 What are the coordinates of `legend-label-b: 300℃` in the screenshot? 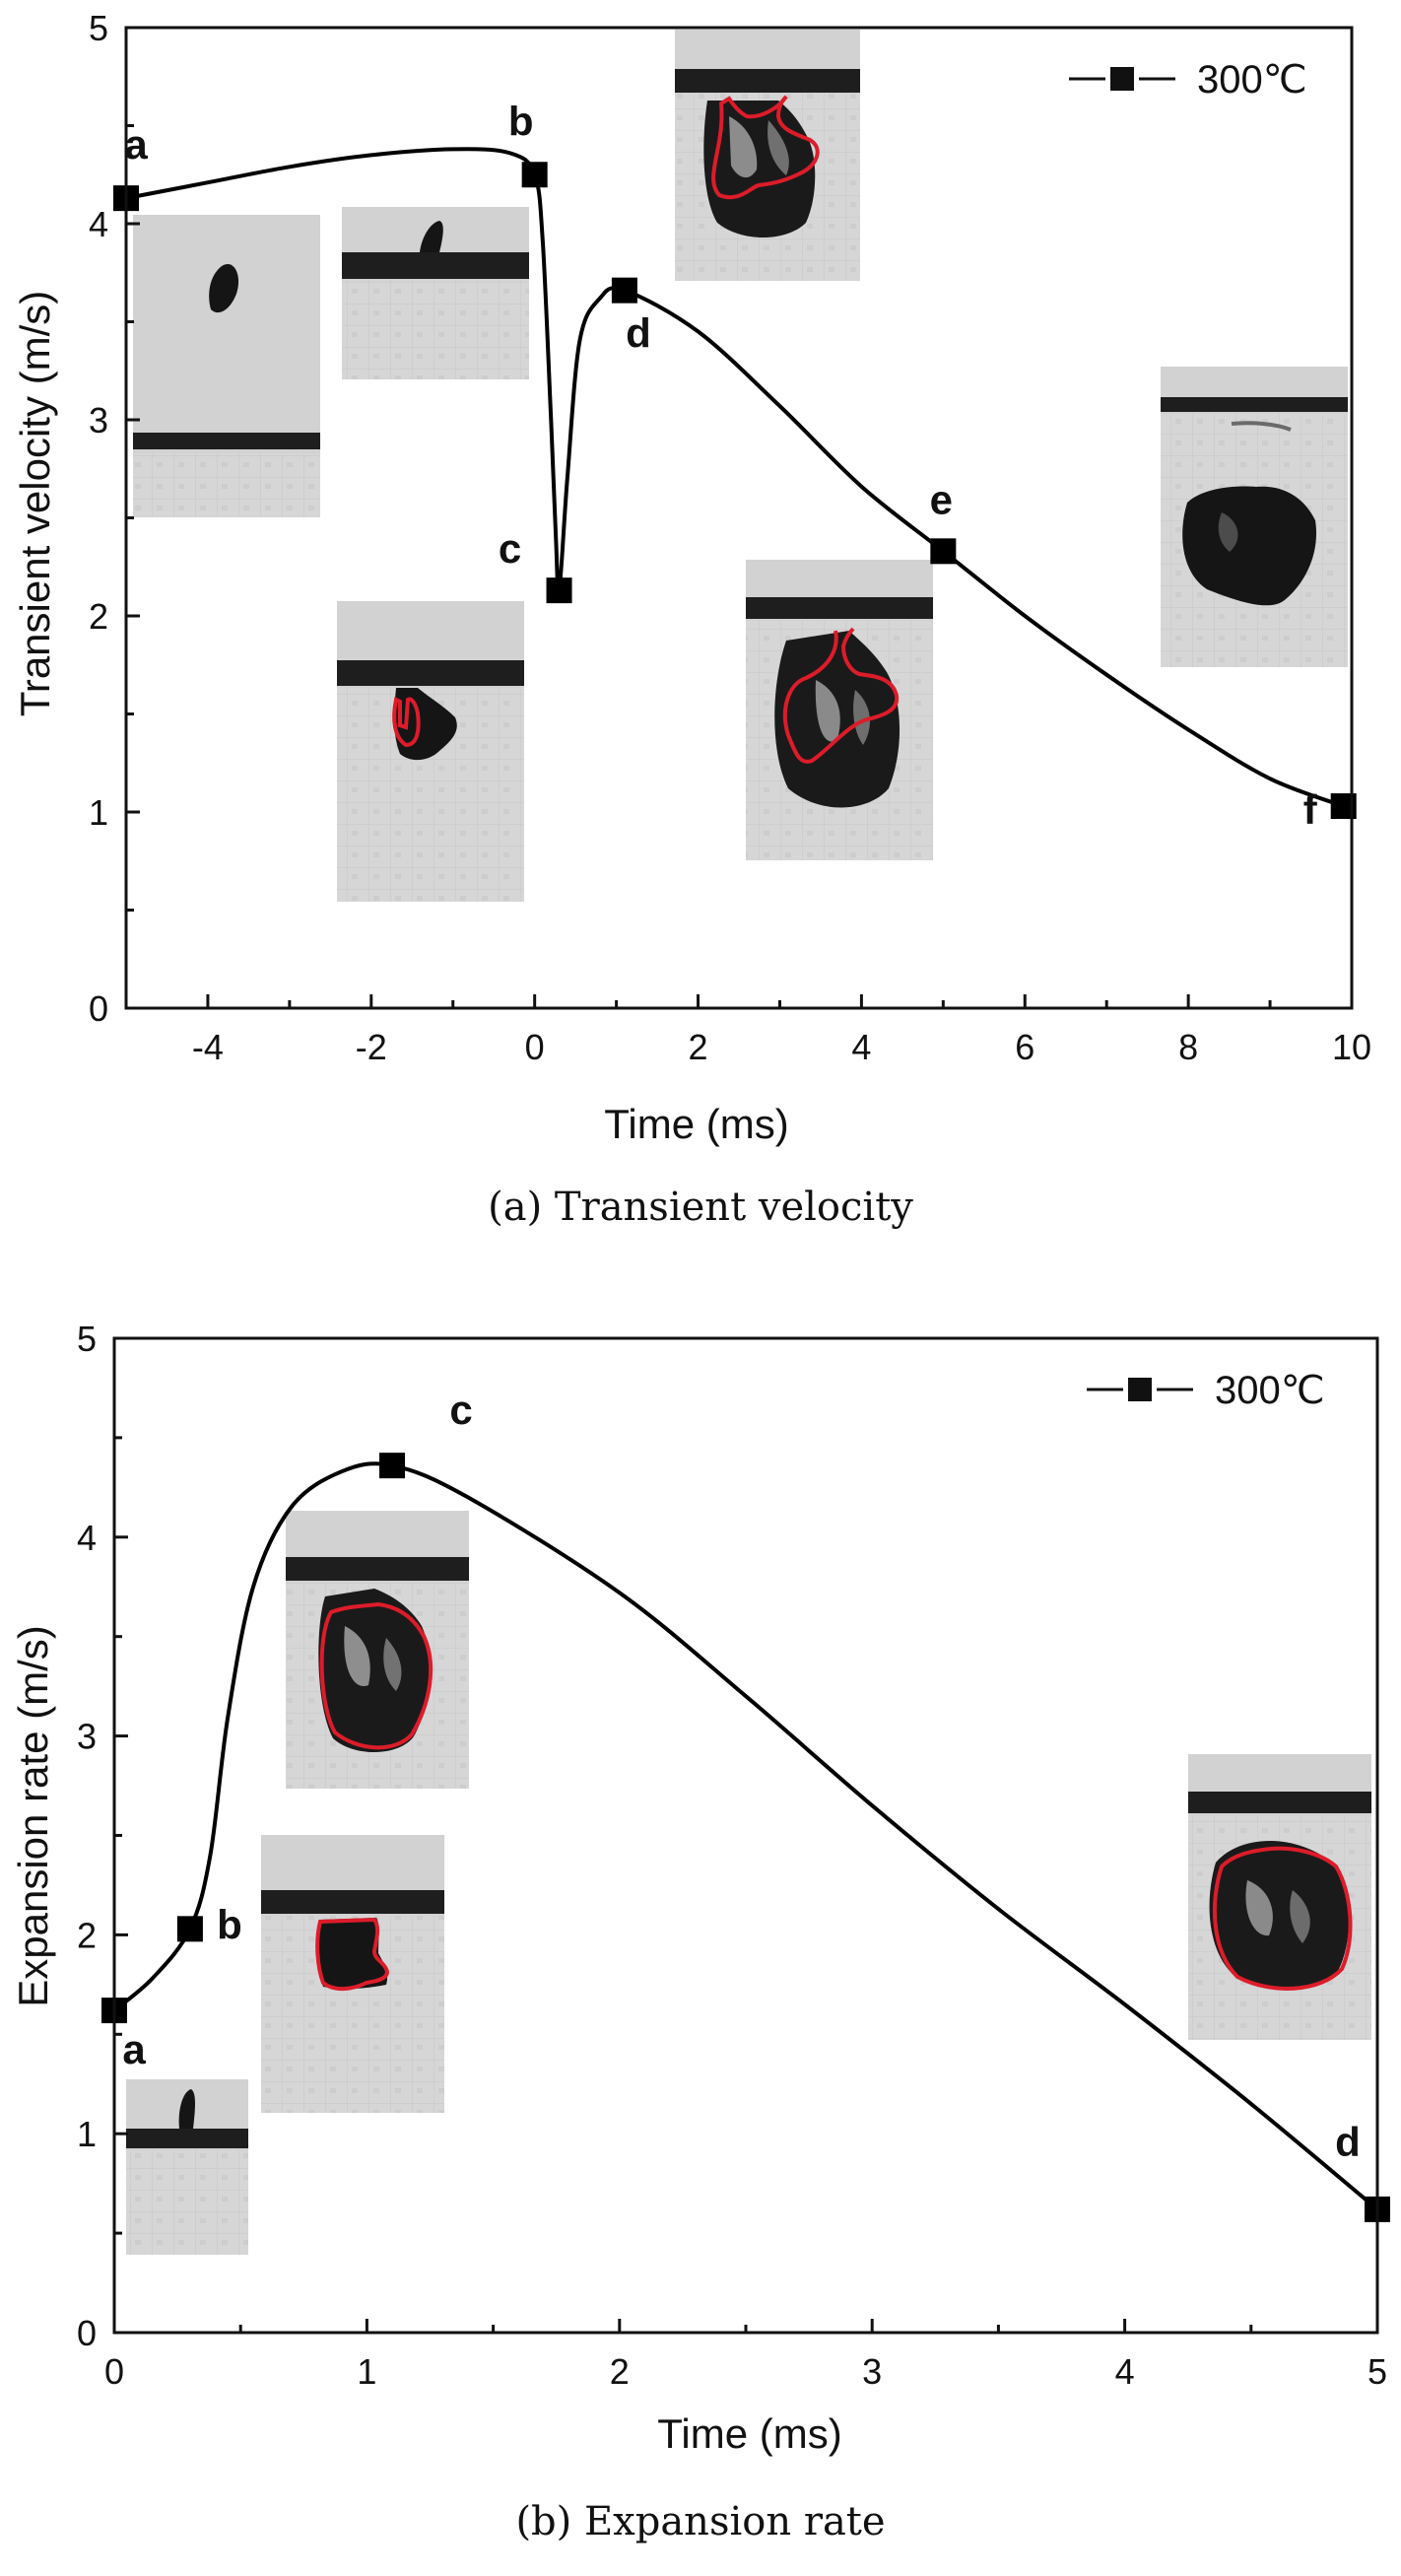 It's located at (1270, 1390).